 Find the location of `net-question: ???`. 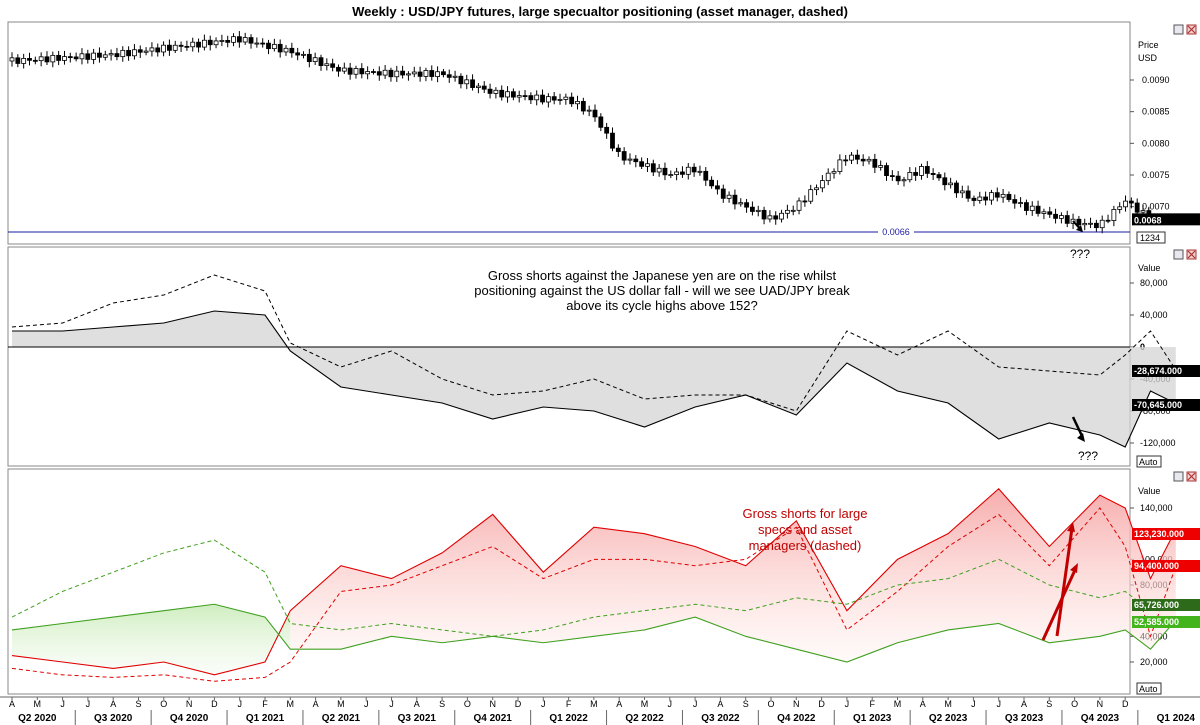

net-question: ??? is located at coordinates (1088, 456).